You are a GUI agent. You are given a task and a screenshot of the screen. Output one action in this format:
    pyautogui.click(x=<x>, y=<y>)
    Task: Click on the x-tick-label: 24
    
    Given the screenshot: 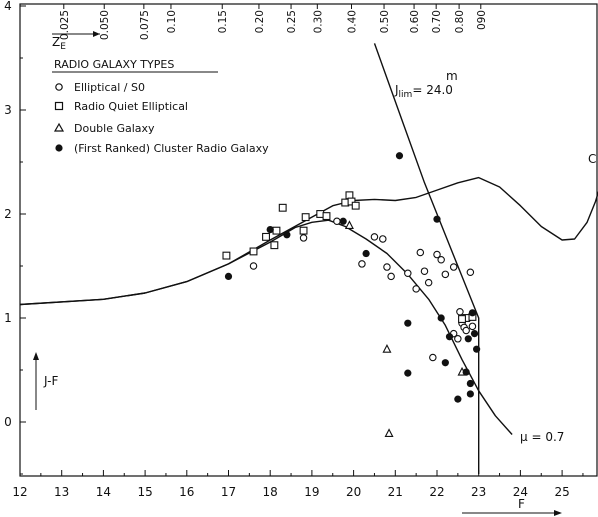 What is the action you would take?
    pyautogui.click(x=520, y=492)
    